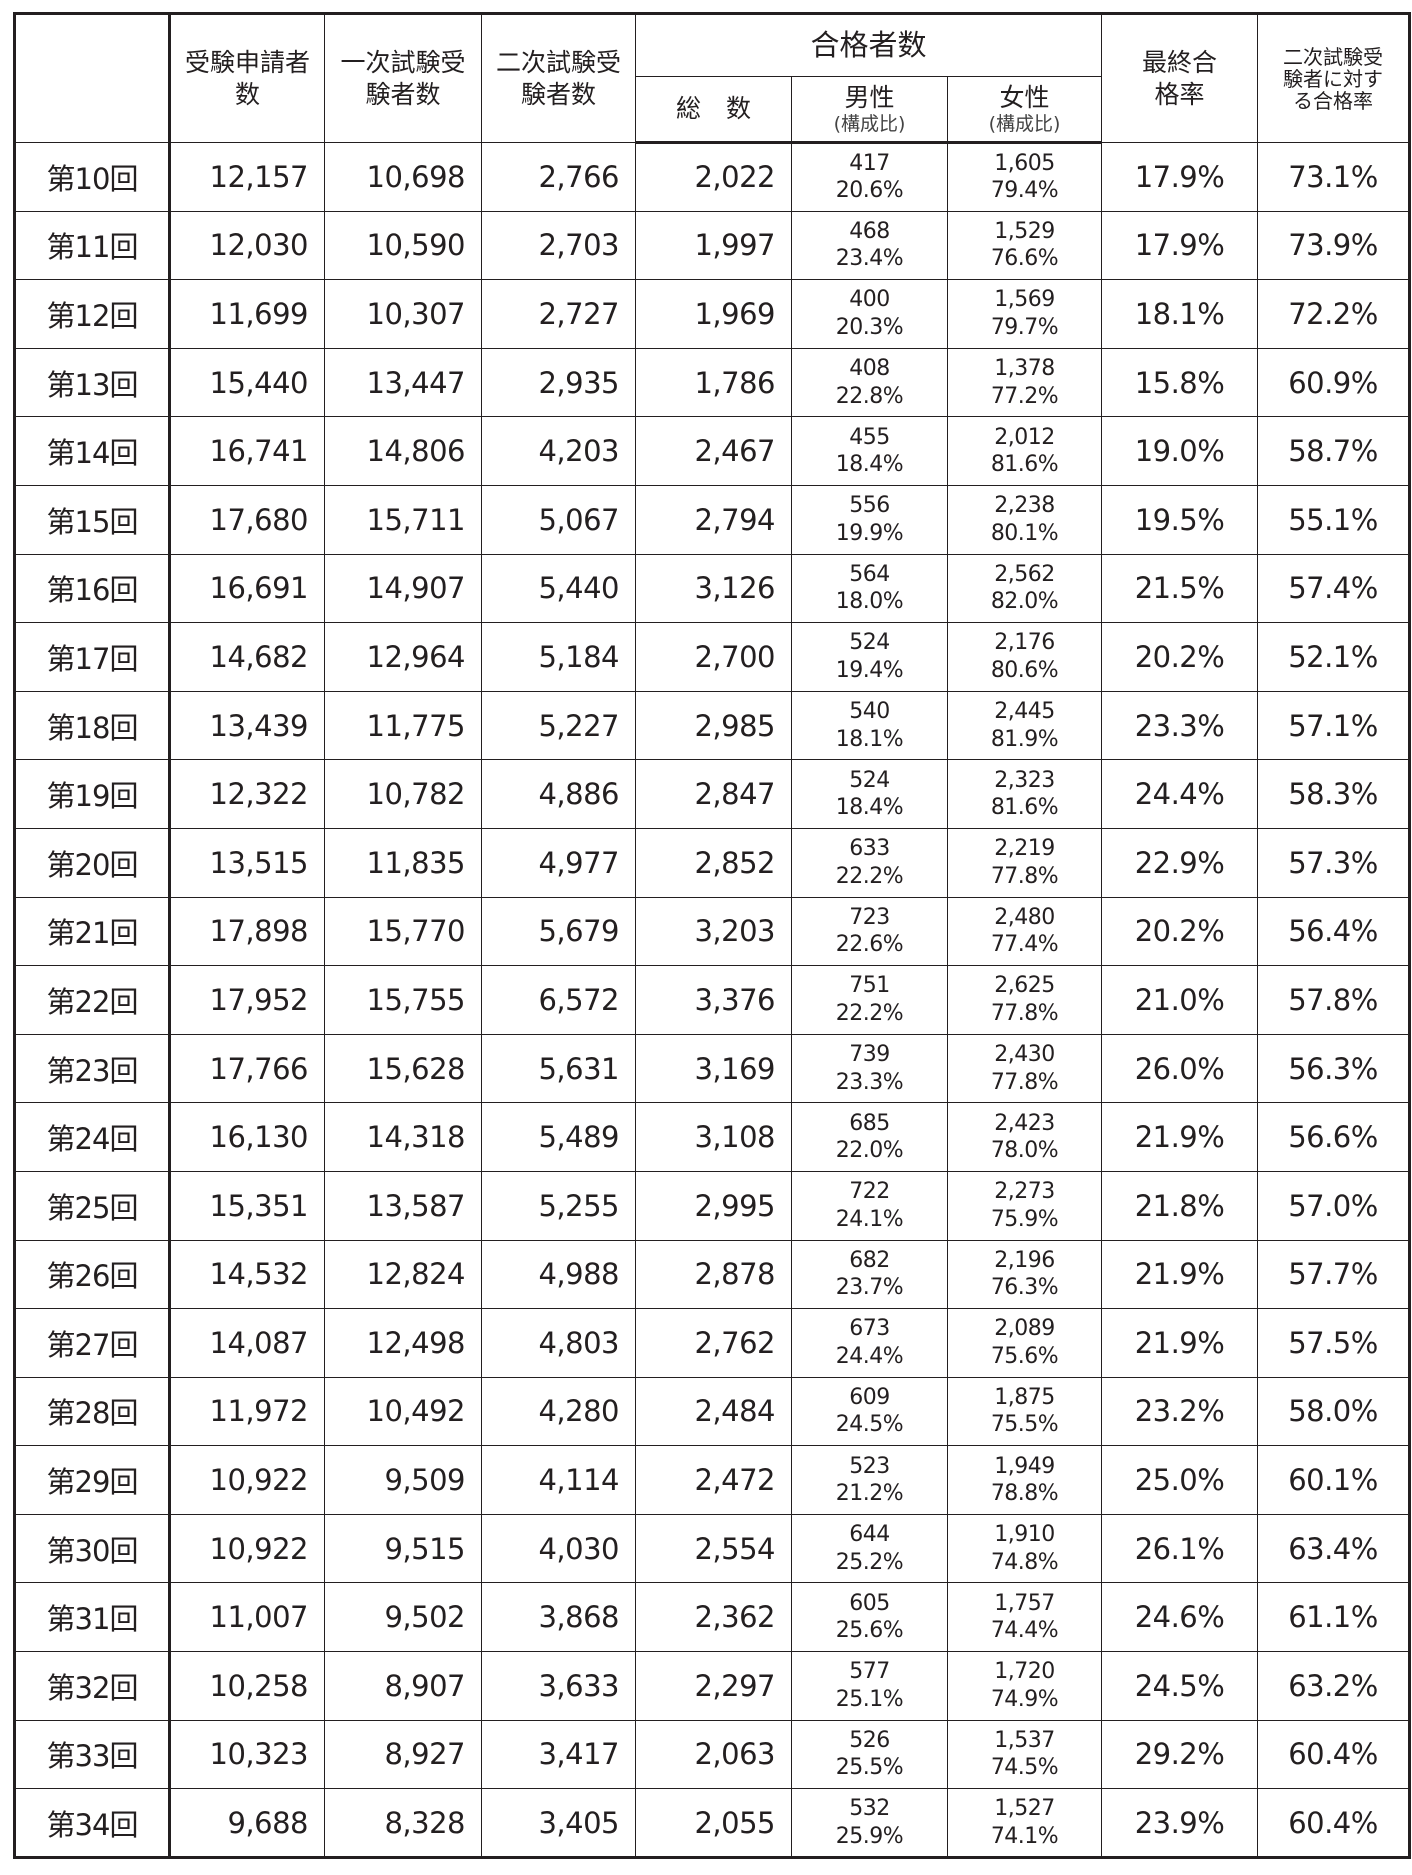  What do you see at coordinates (869, 451) in the screenshot?
I see `male-passers-cell: 455 18.4%` at bounding box center [869, 451].